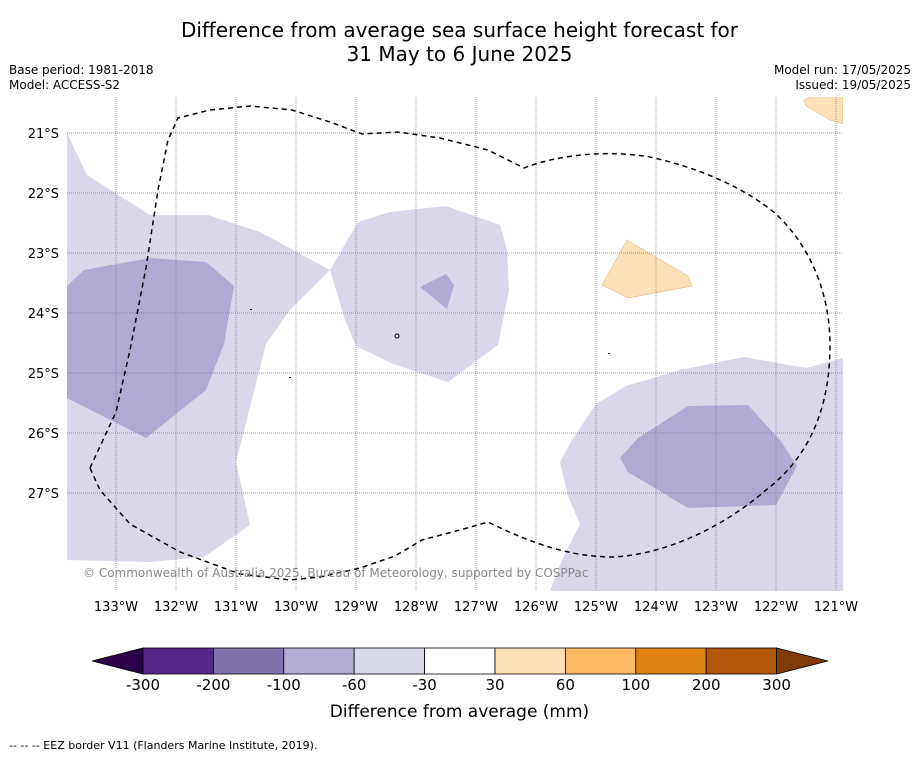 This screenshot has width=919, height=758. Describe the element at coordinates (776, 607) in the screenshot. I see `lon-tick-label: 122°W` at that location.